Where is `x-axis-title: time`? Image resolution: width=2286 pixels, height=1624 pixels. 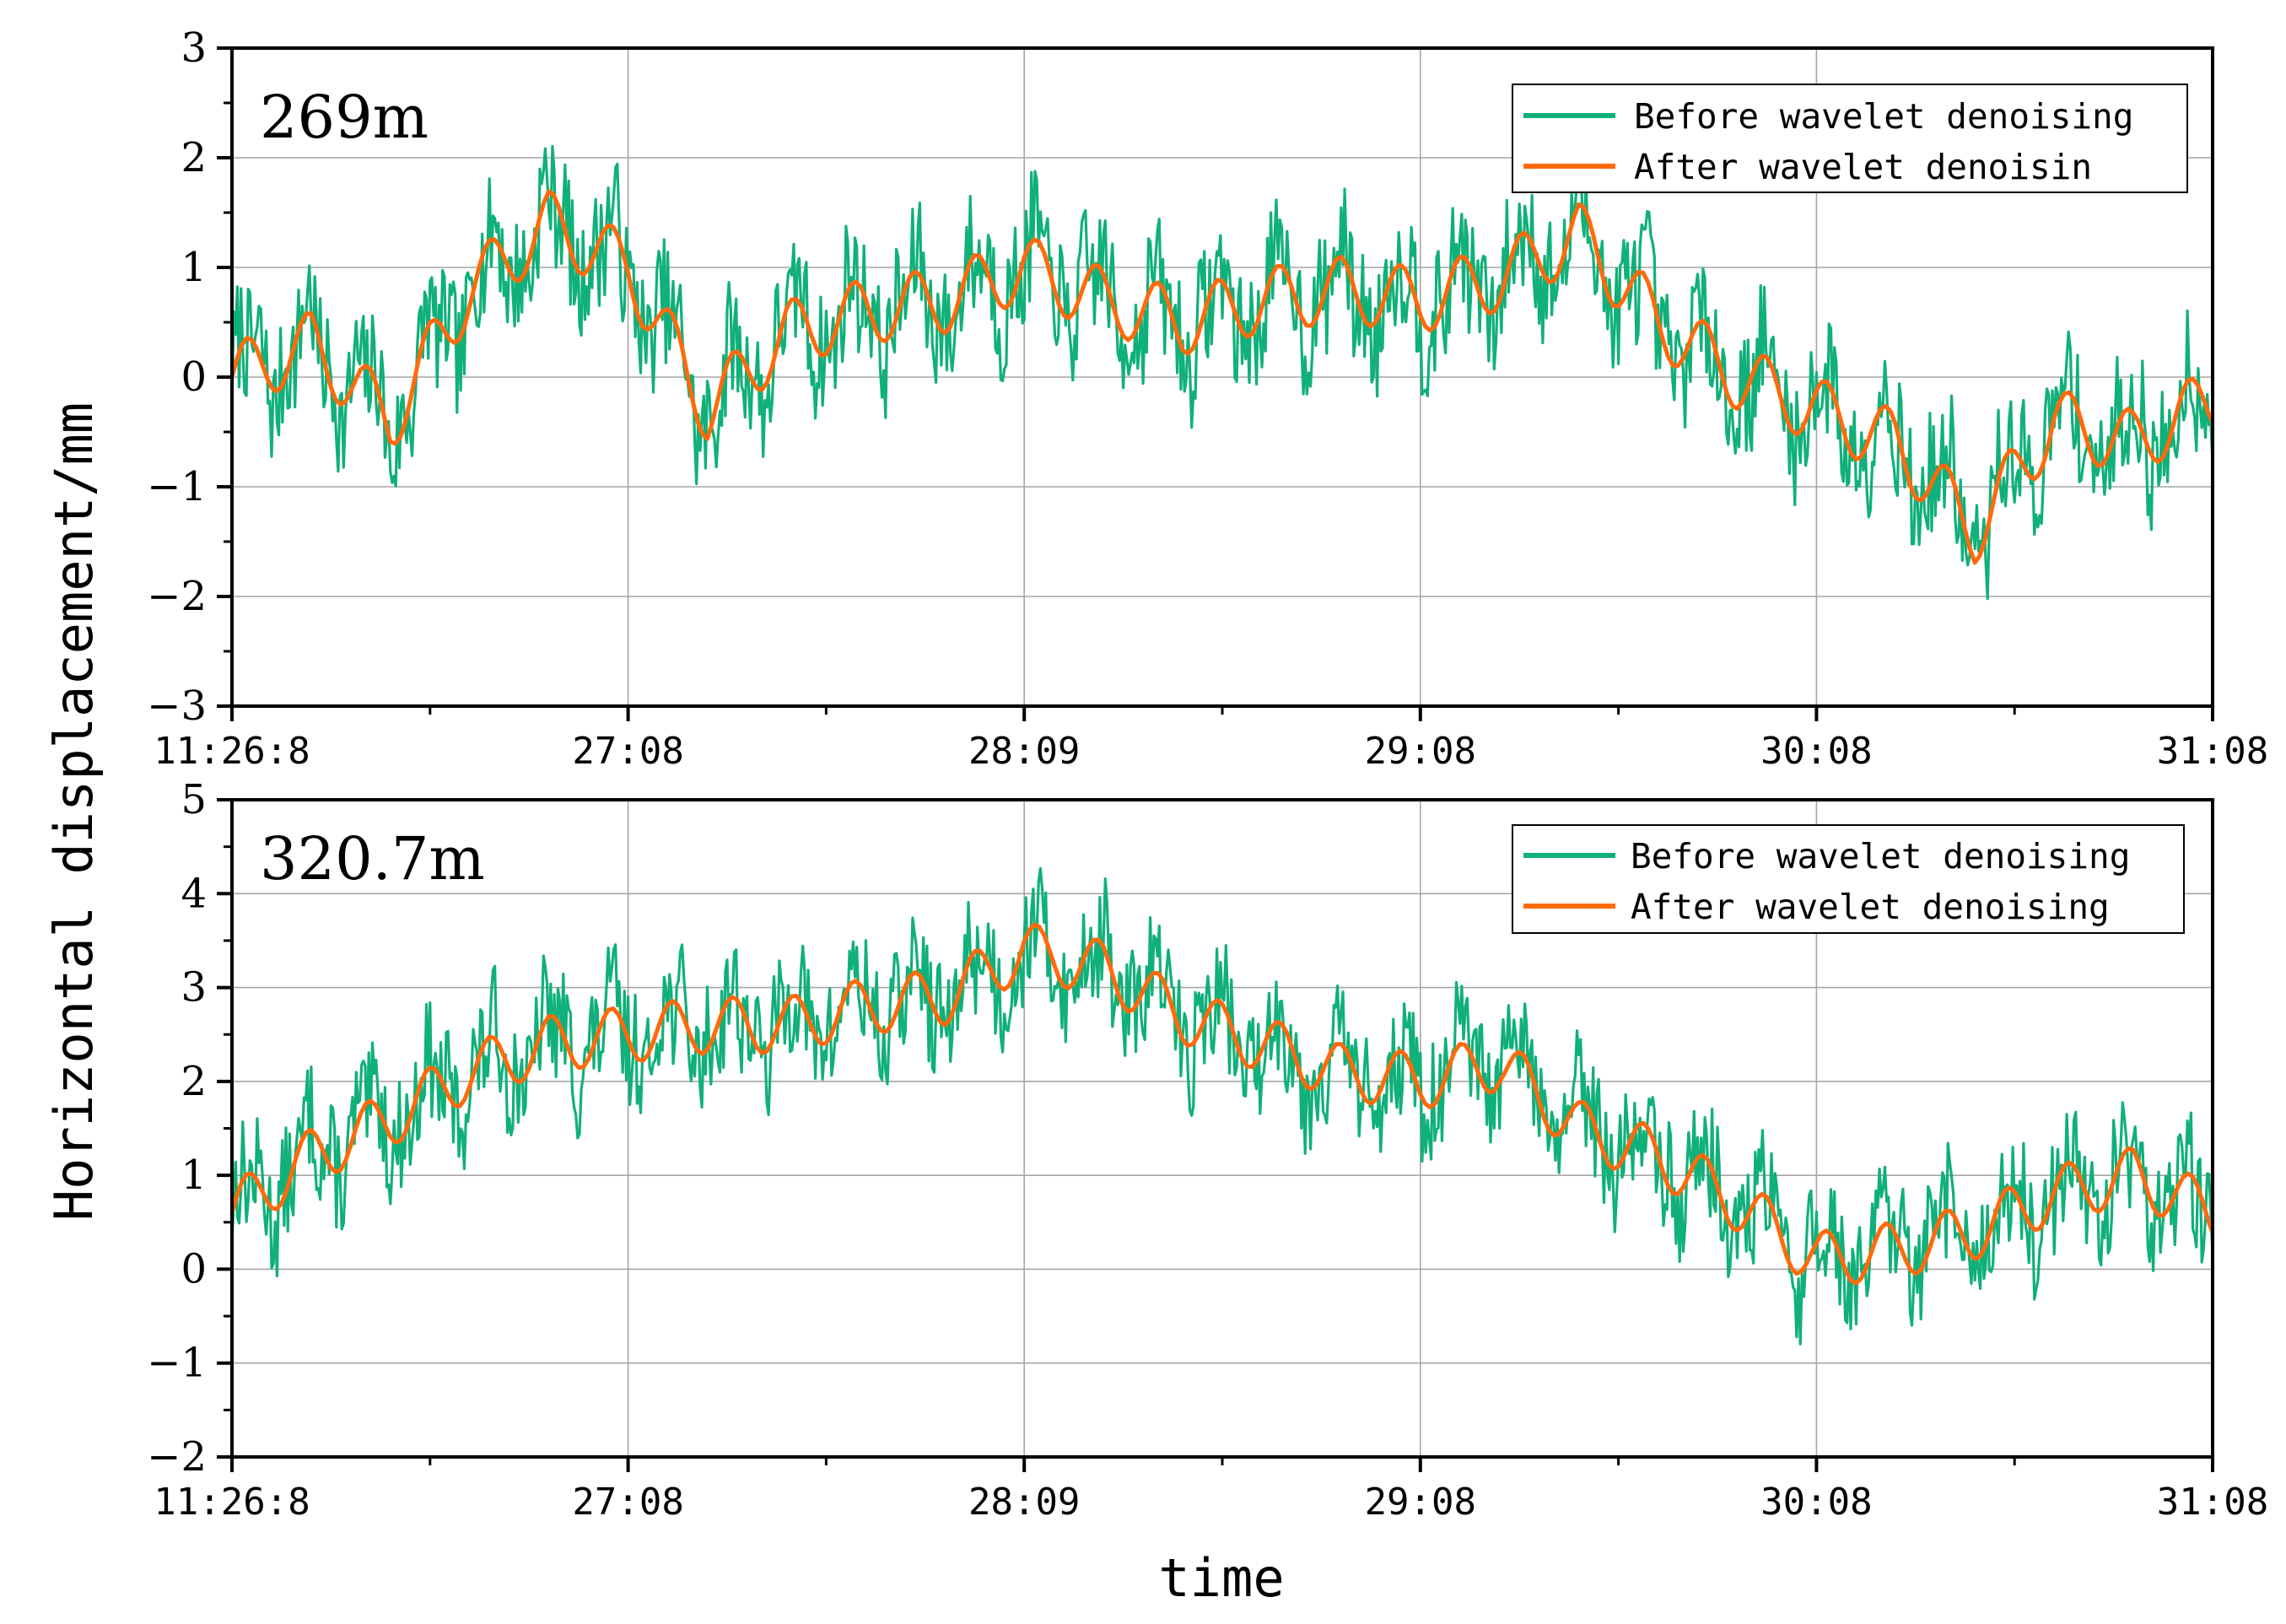 x-axis-title: time is located at coordinates (1221, 1578).